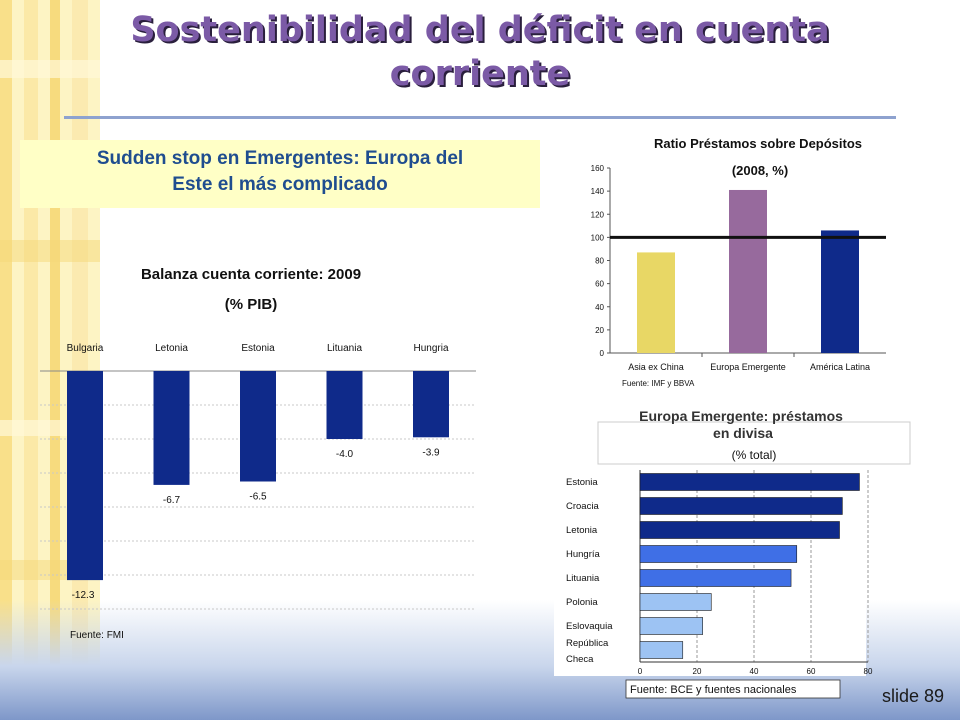 The height and width of the screenshot is (720, 960). I want to click on chart3-category-label: Letonia, so click(582, 530).